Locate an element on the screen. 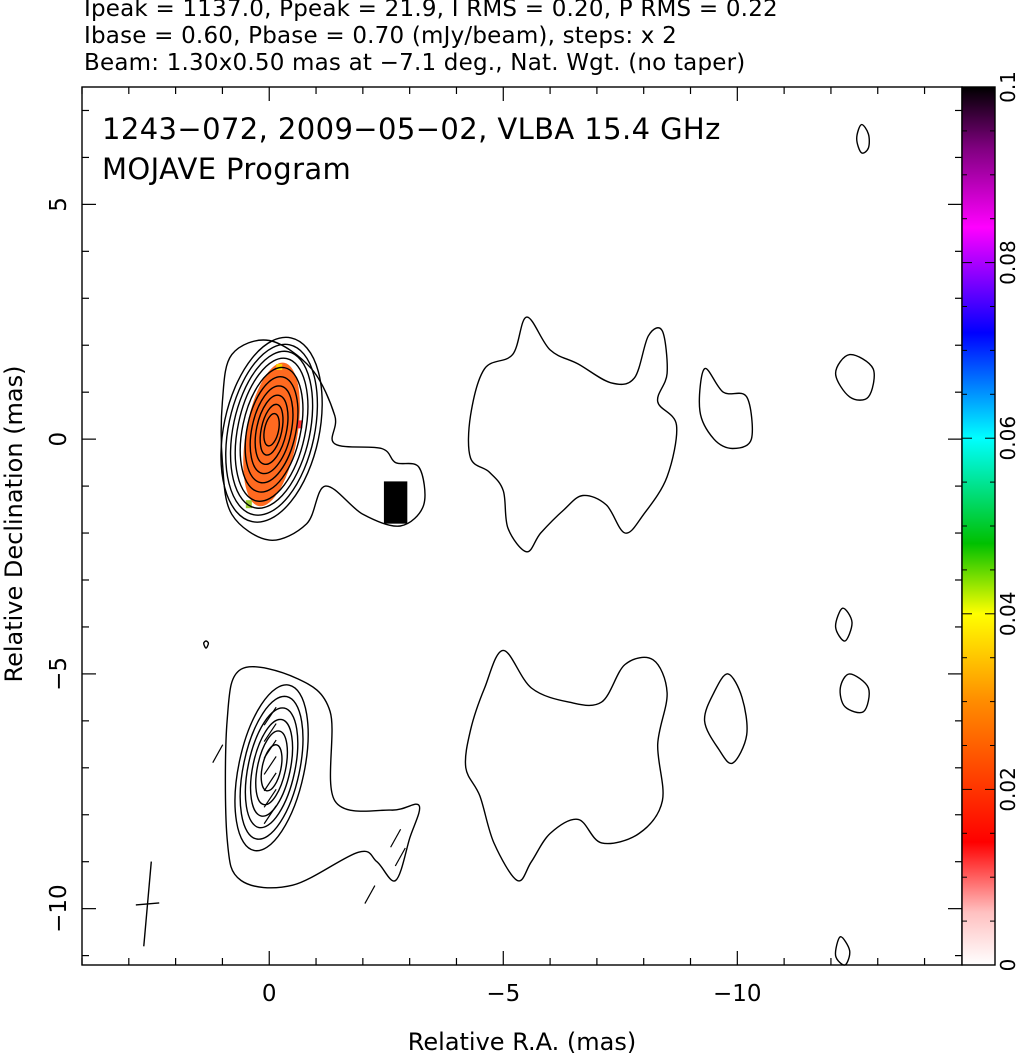 The height and width of the screenshot is (1060, 1022). colorbar-tick-label: 0.02 is located at coordinates (1008, 789).